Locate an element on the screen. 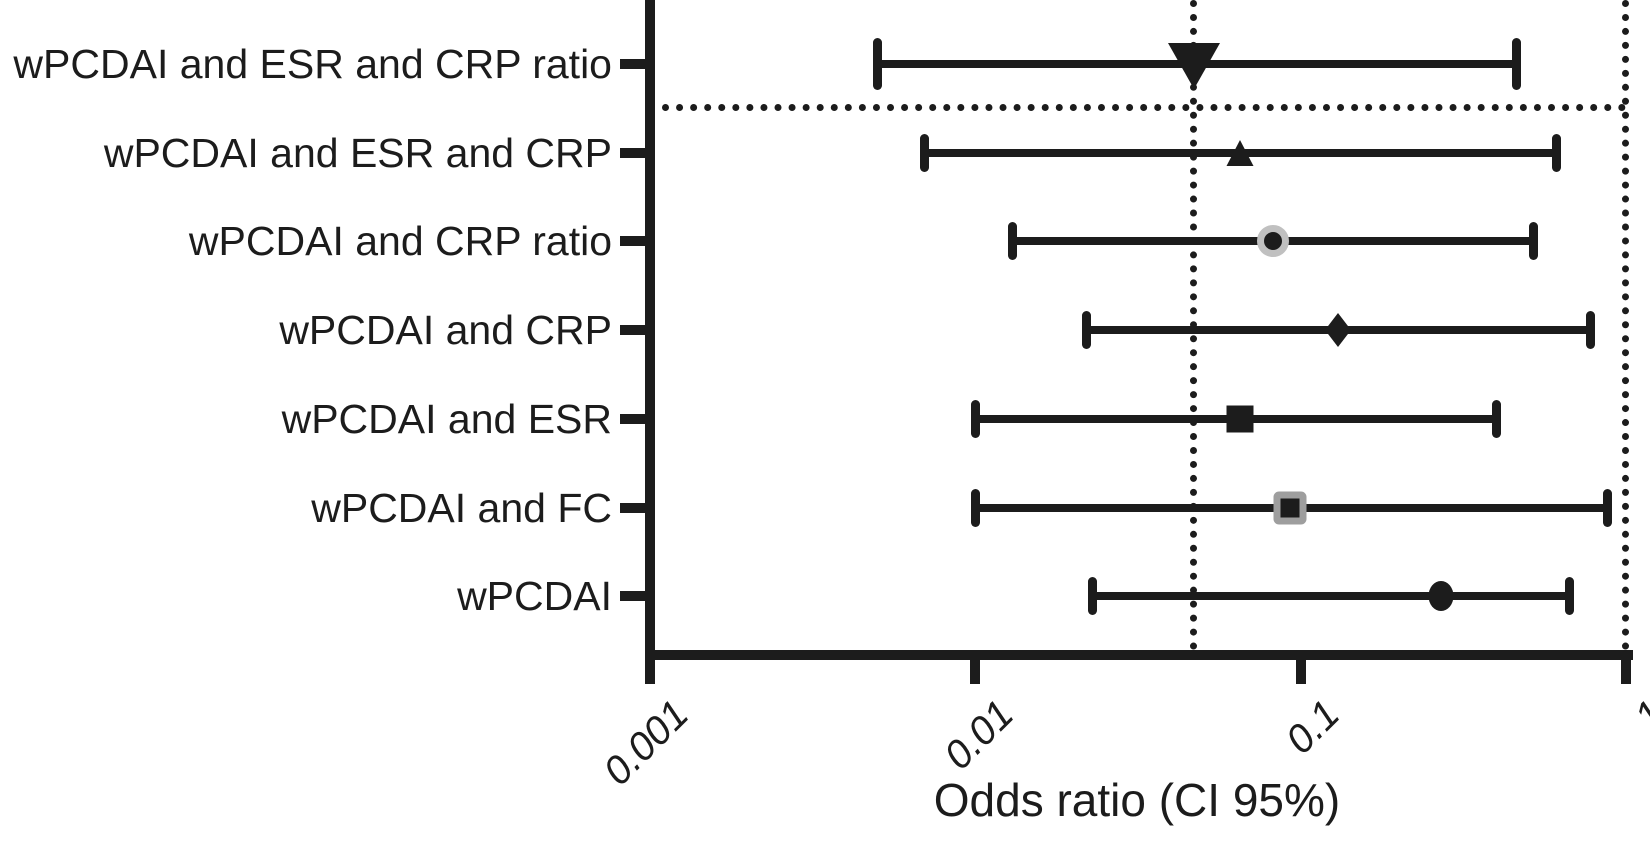  row-label-5: wPCDAI and ESR is located at coordinates (446, 418).